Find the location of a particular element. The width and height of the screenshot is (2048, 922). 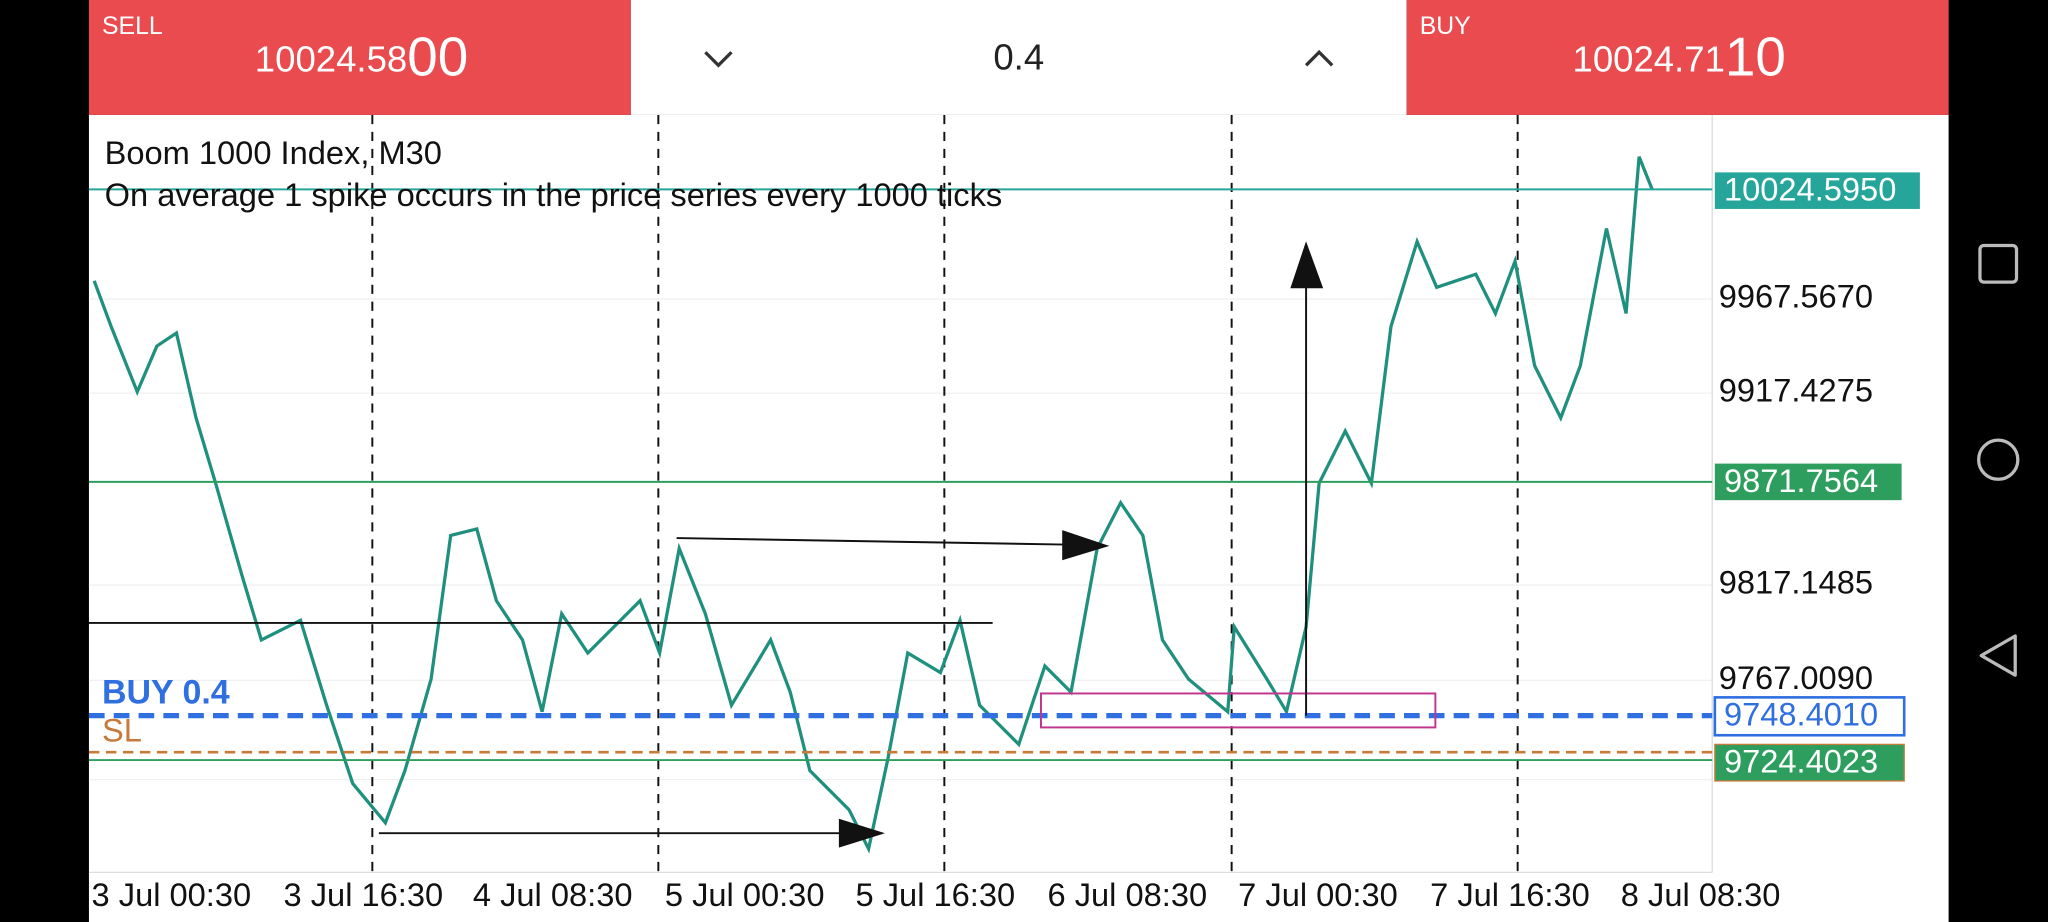

nav-recents is located at coordinates (1998, 263).